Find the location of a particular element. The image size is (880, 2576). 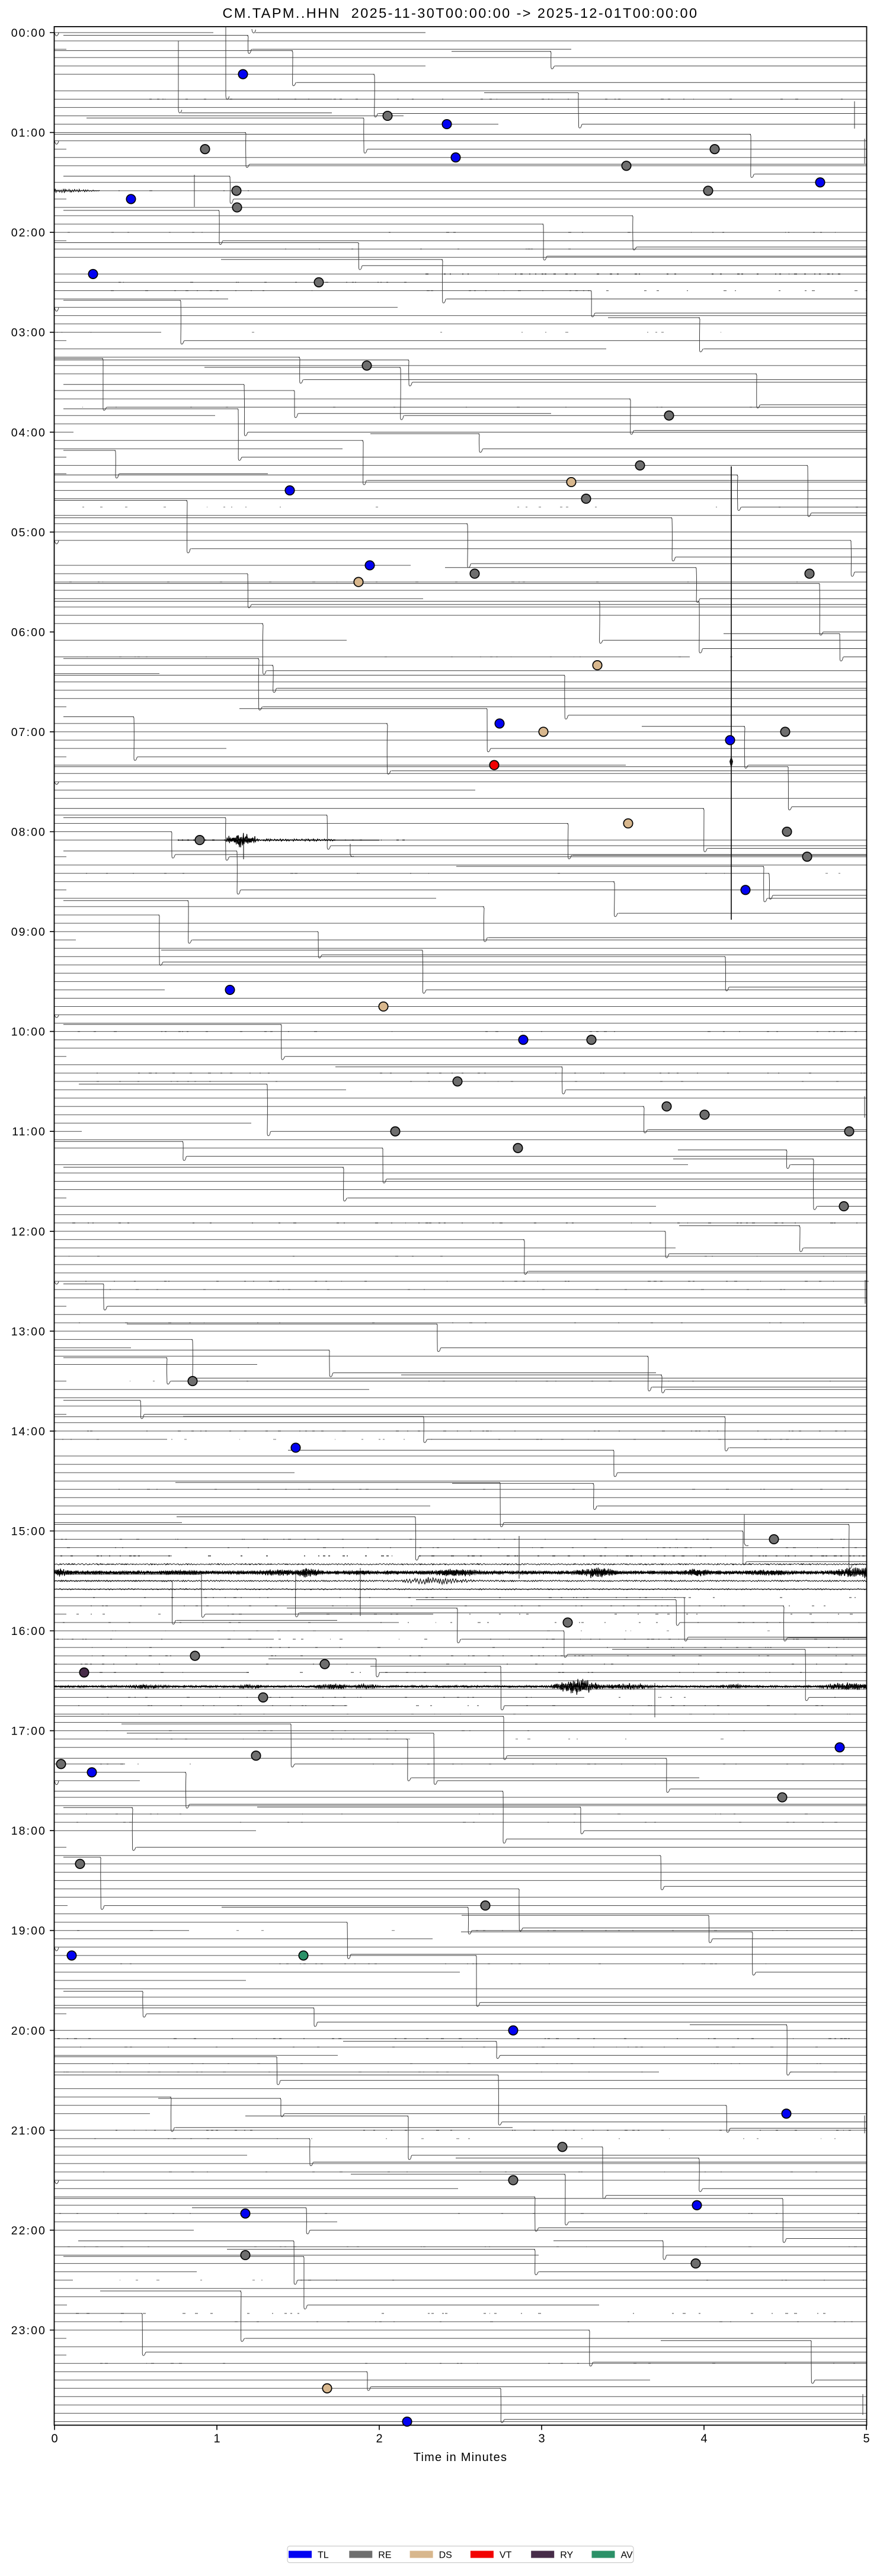

svg-text: 11:00 is located at coordinates (29, 1131).